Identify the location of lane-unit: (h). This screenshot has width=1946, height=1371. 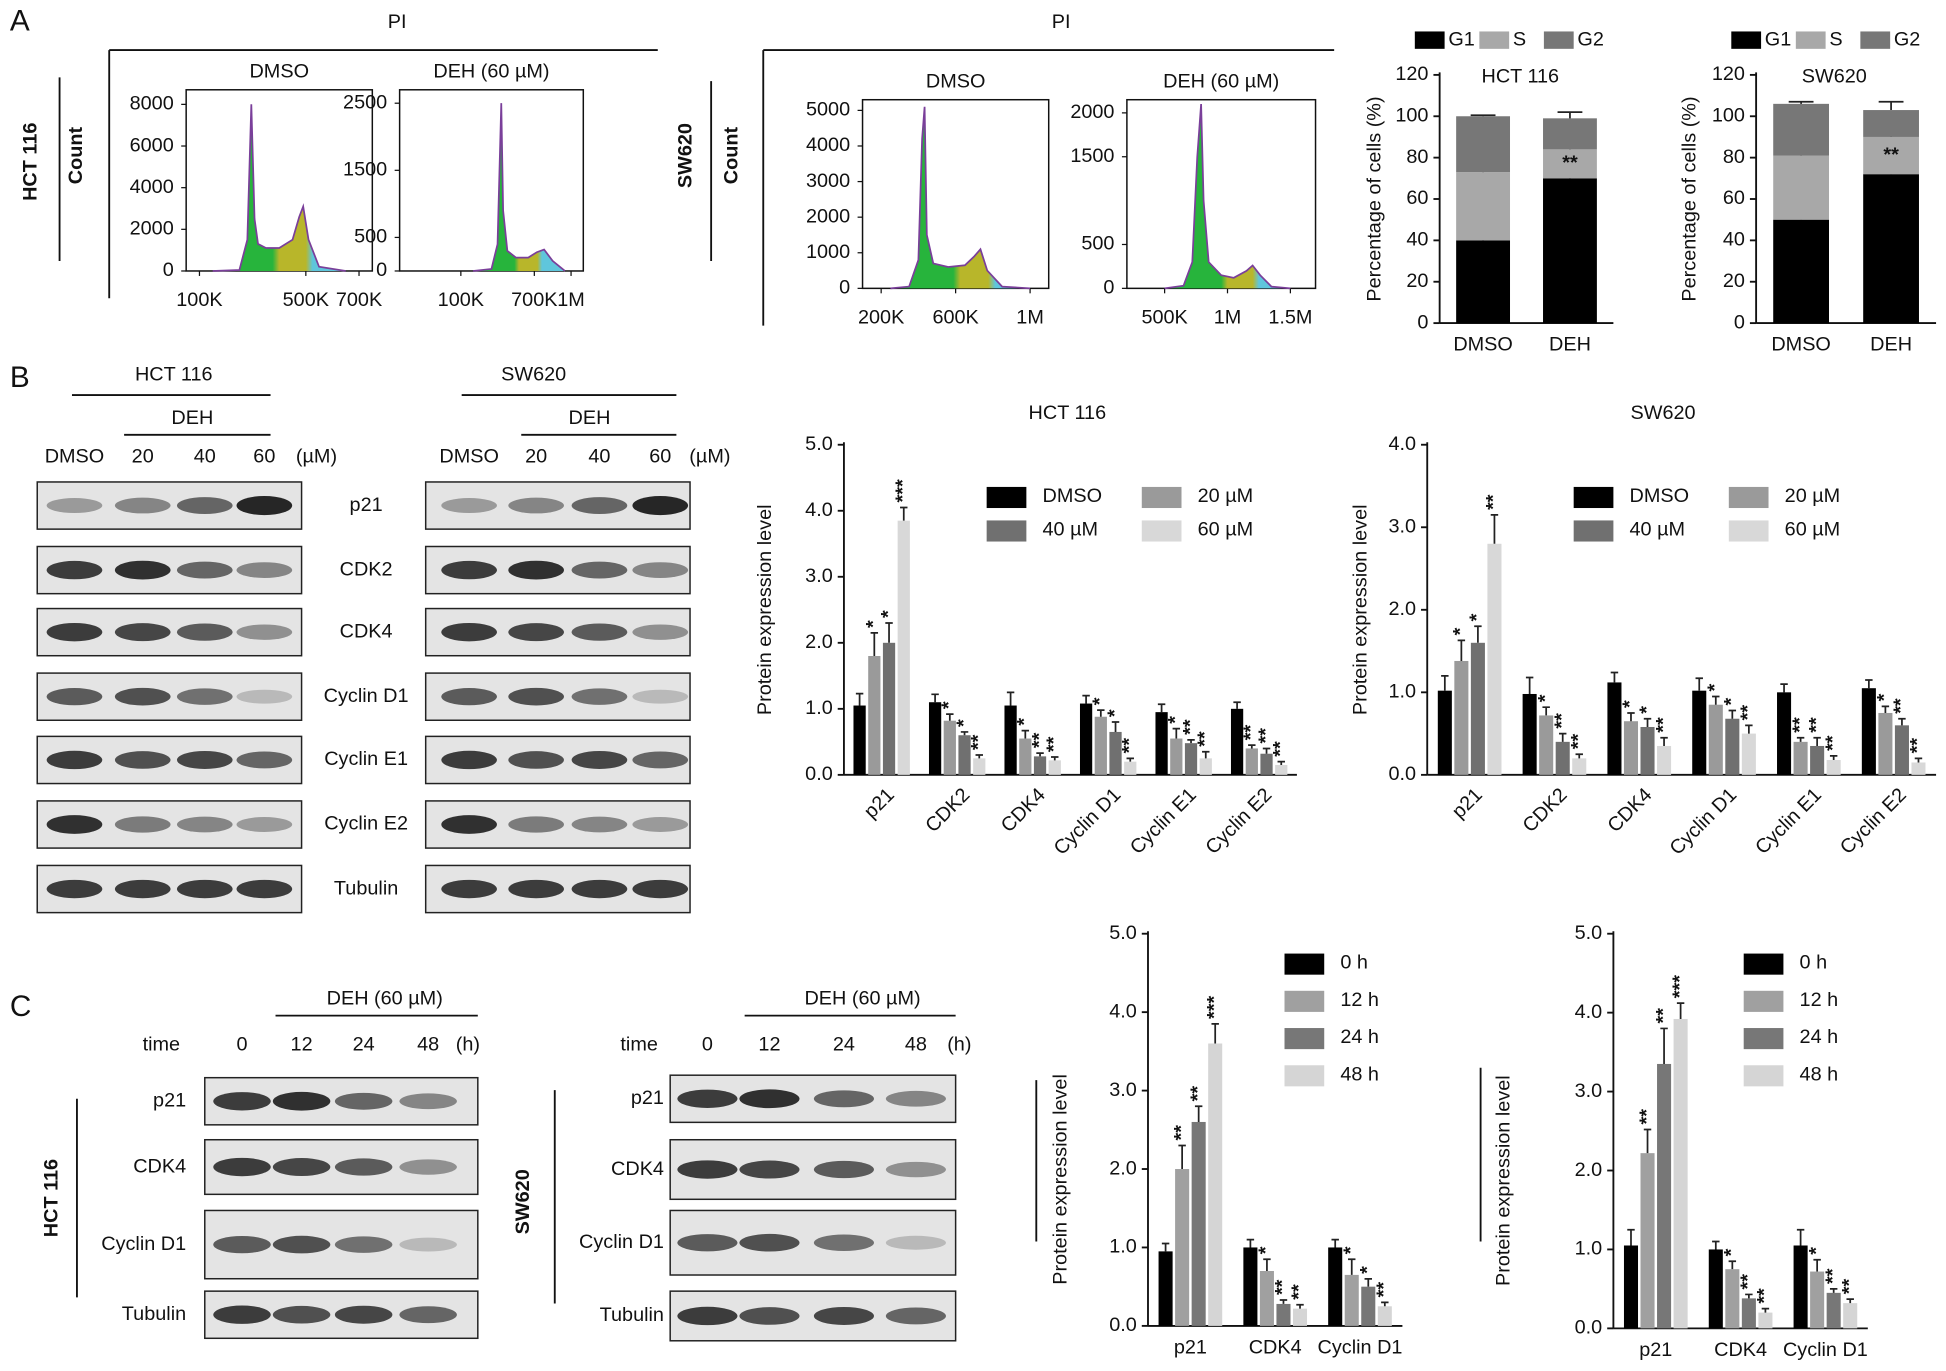
(959, 1045).